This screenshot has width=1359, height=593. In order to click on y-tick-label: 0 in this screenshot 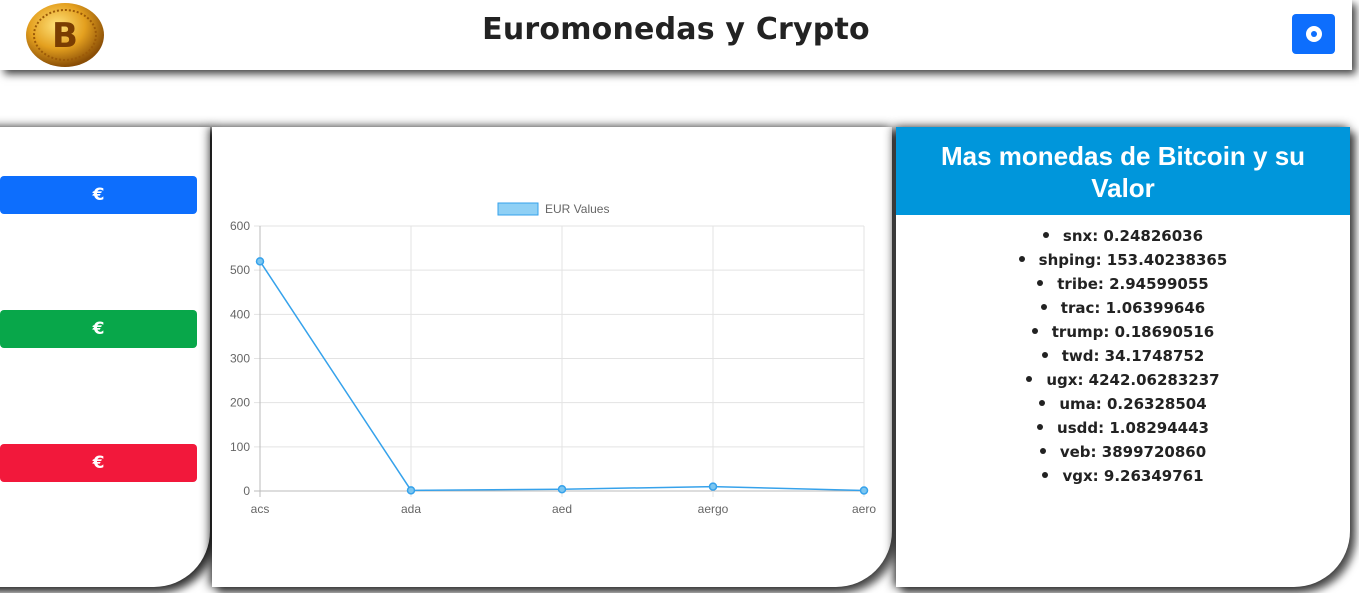, I will do `click(246, 491)`.